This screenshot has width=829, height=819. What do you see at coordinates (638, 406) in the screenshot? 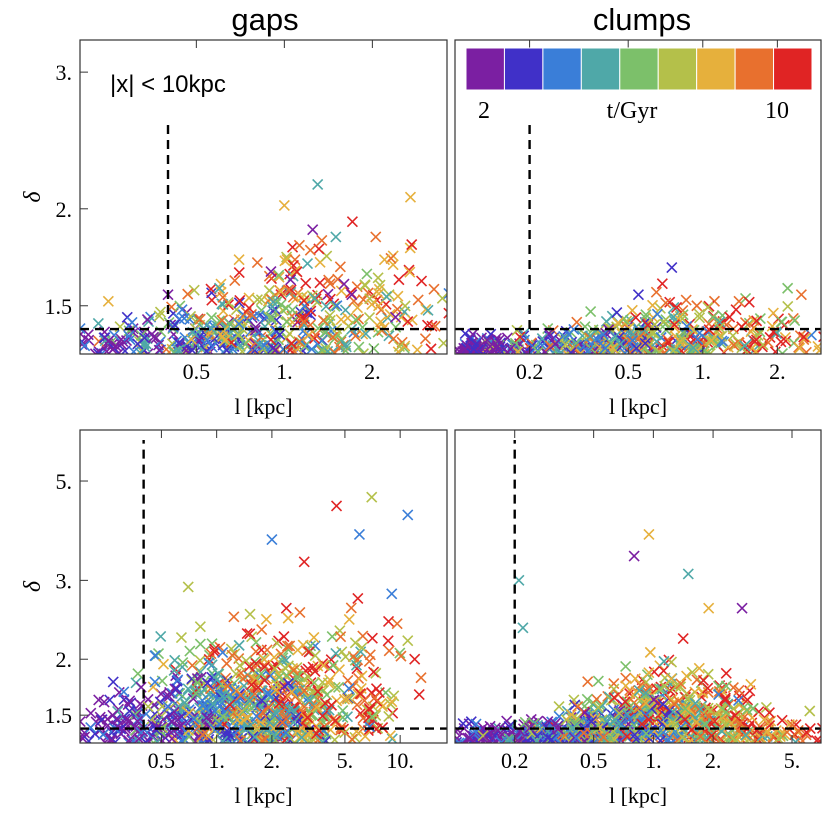
I see `x-axis-label: l [kpc]` at bounding box center [638, 406].